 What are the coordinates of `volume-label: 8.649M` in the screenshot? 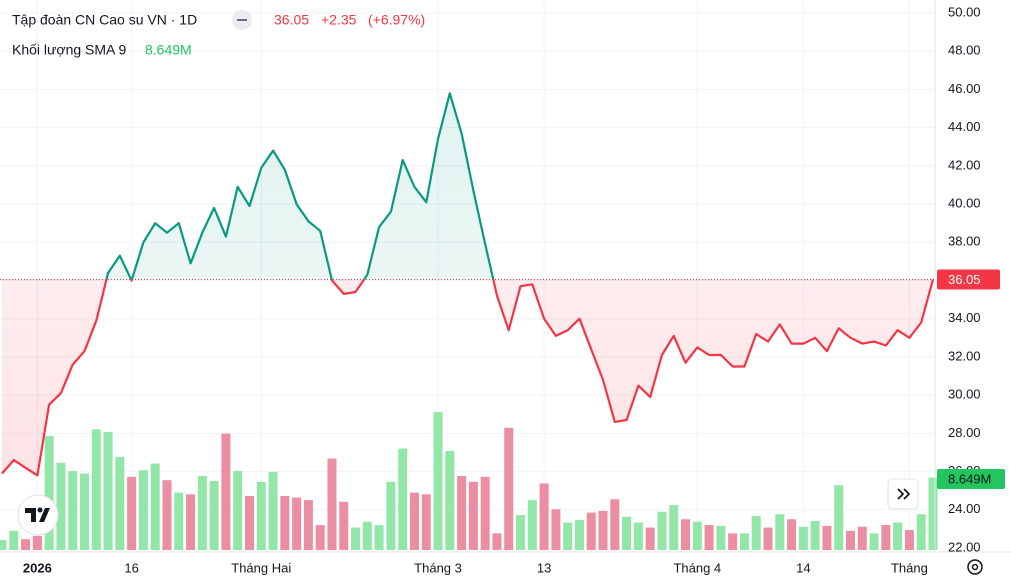 It's located at (969, 478).